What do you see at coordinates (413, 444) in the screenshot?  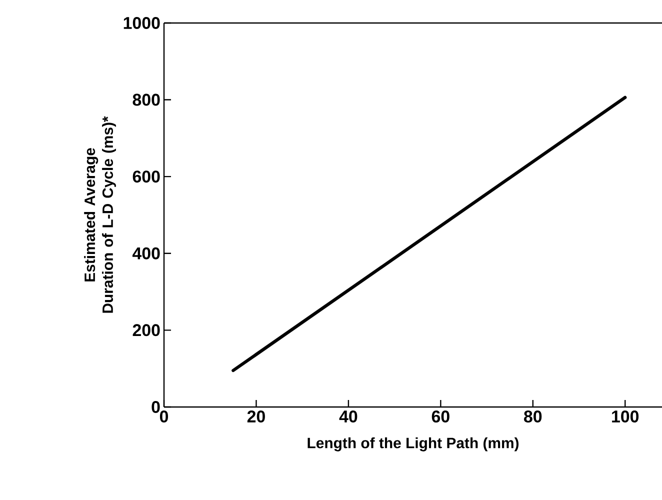 I see `x-axis-title: Length of the Light Path (mm)` at bounding box center [413, 444].